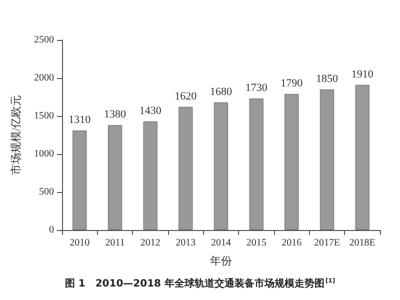 Image resolution: width=400 pixels, height=300 pixels. Describe the element at coordinates (44, 116) in the screenshot. I see `y-tick-label: 1500` at that location.